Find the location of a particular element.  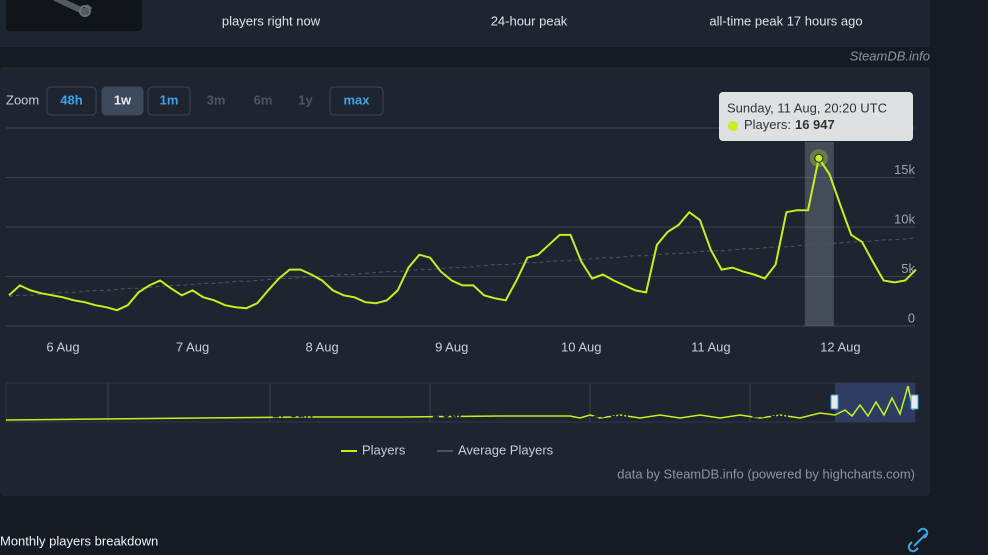

zoom-button: 6m is located at coordinates (263, 101).